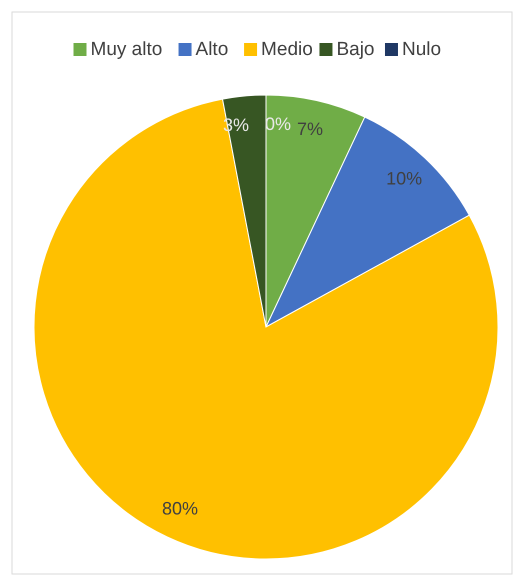 The height and width of the screenshot is (583, 524). Describe the element at coordinates (422, 49) in the screenshot. I see `legend-label: Nulo` at that location.